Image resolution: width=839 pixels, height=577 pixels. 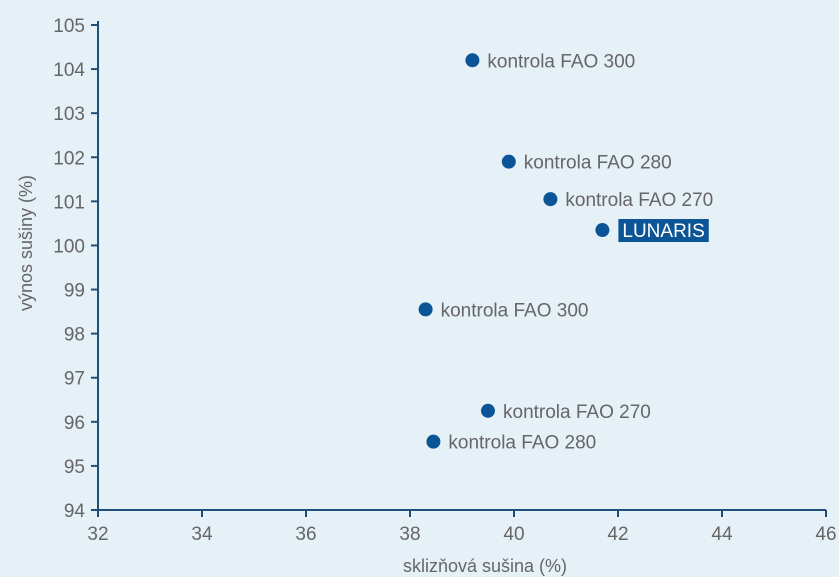 I want to click on y-tick-label: 99, so click(x=74, y=291).